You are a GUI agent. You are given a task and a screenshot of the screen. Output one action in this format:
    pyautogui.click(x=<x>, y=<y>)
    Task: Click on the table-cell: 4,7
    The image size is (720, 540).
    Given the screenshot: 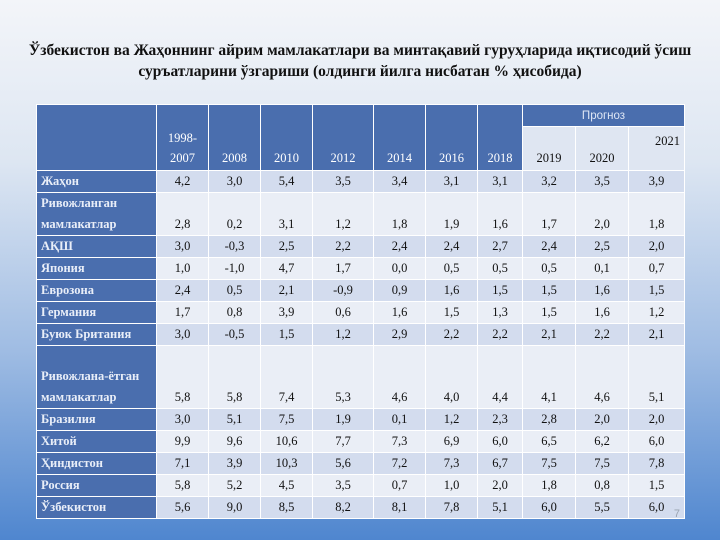 What is the action you would take?
    pyautogui.click(x=286, y=268)
    